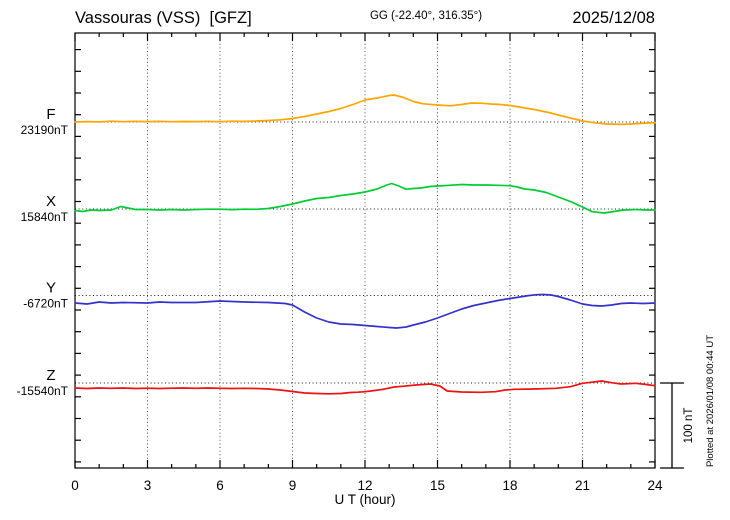 The width and height of the screenshot is (730, 520). What do you see at coordinates (689, 426) in the screenshot?
I see `scale-bar-label: 100 nT` at bounding box center [689, 426].